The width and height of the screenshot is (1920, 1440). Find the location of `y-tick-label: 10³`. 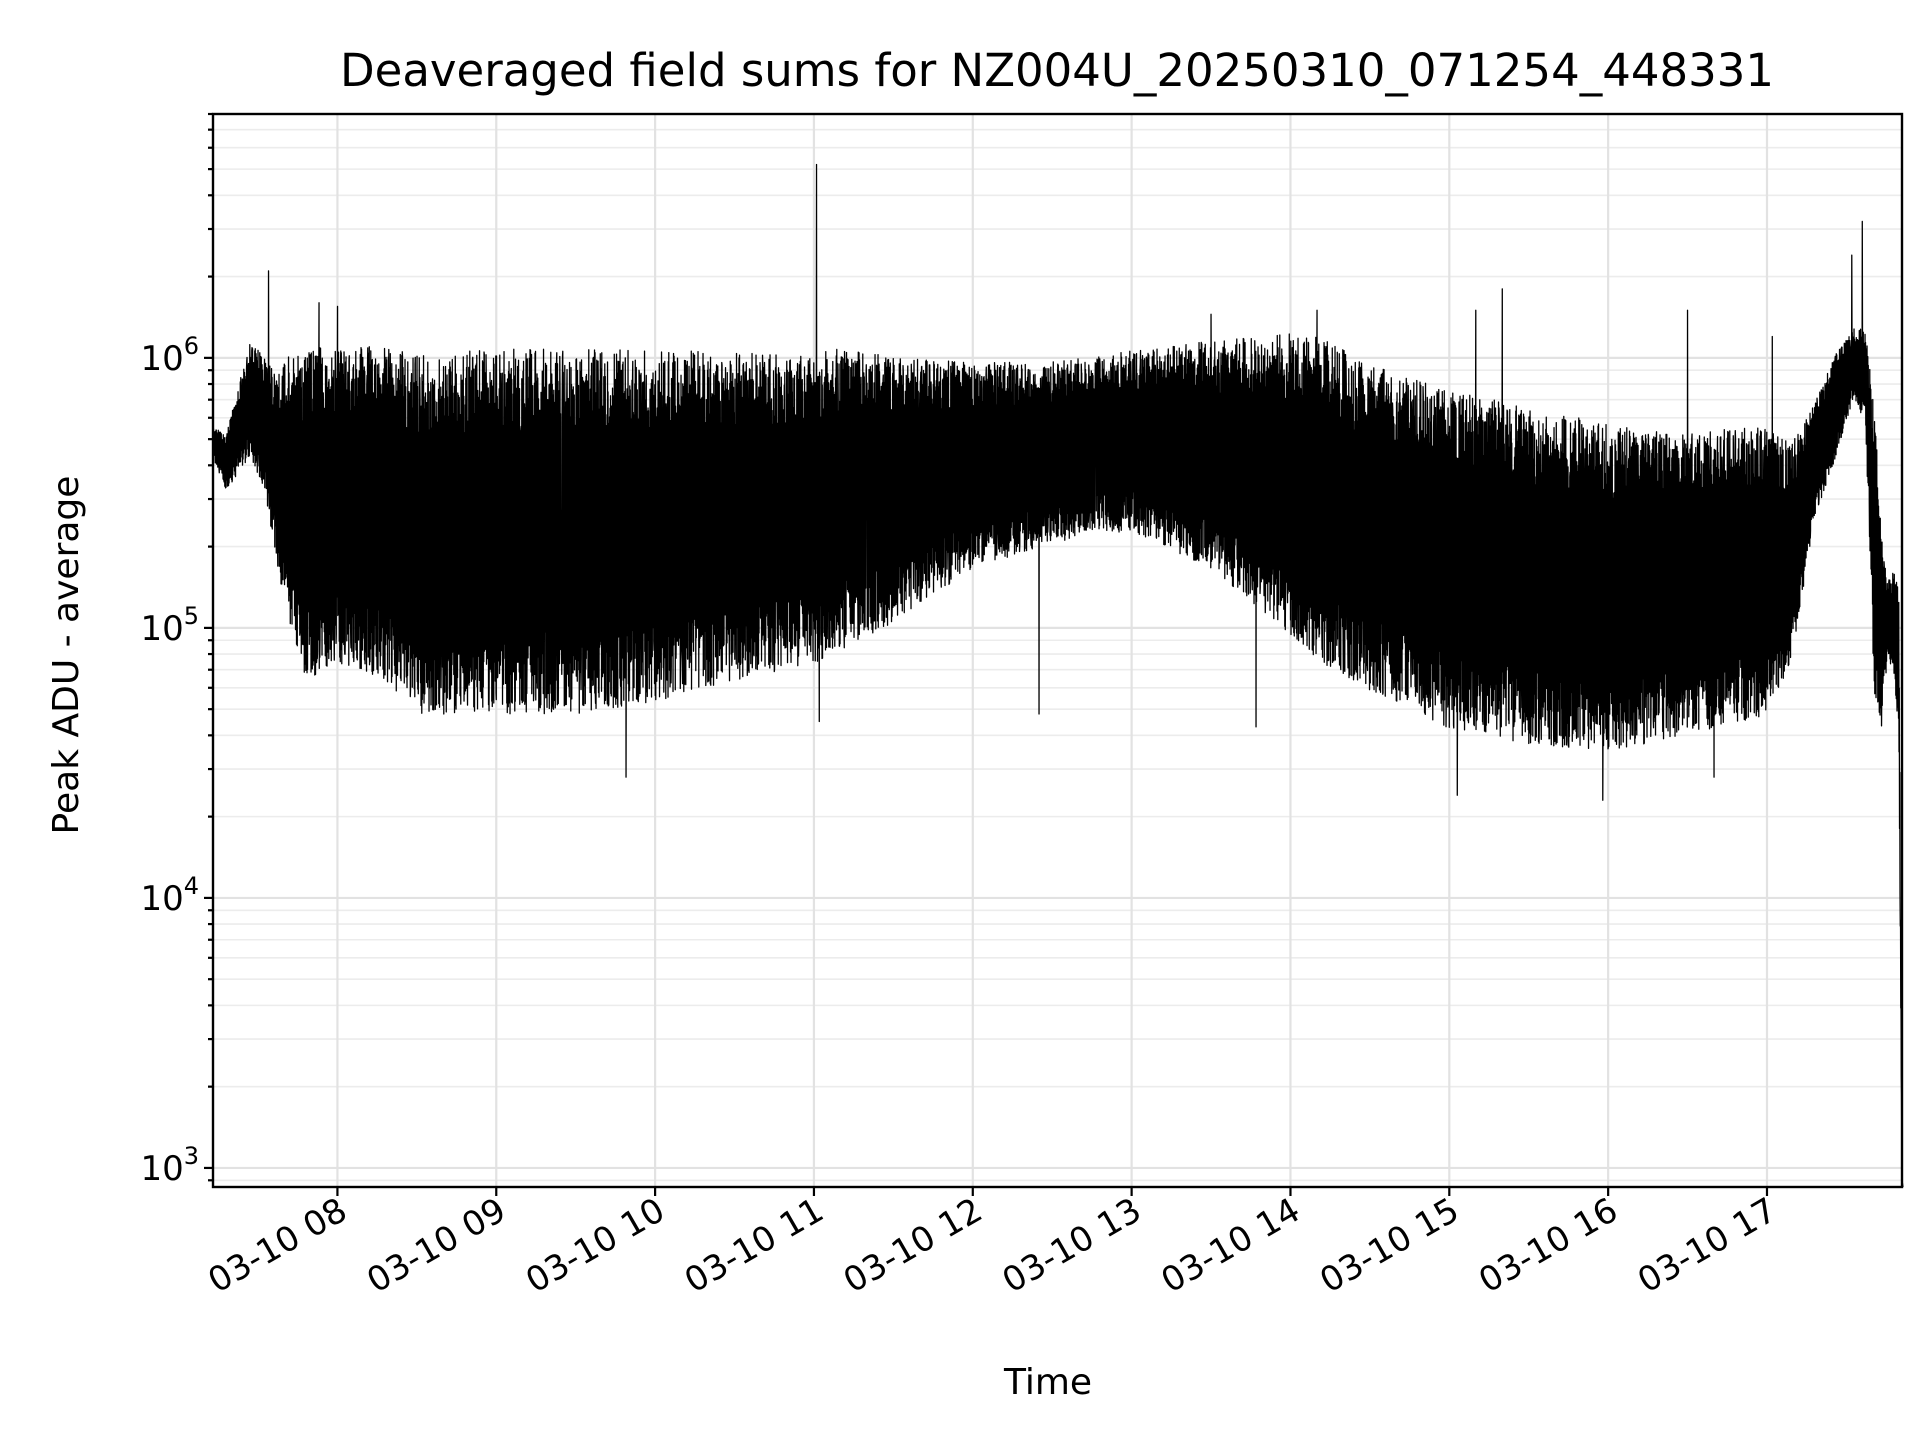

y-tick-label: 10³ is located at coordinates (169, 1165).